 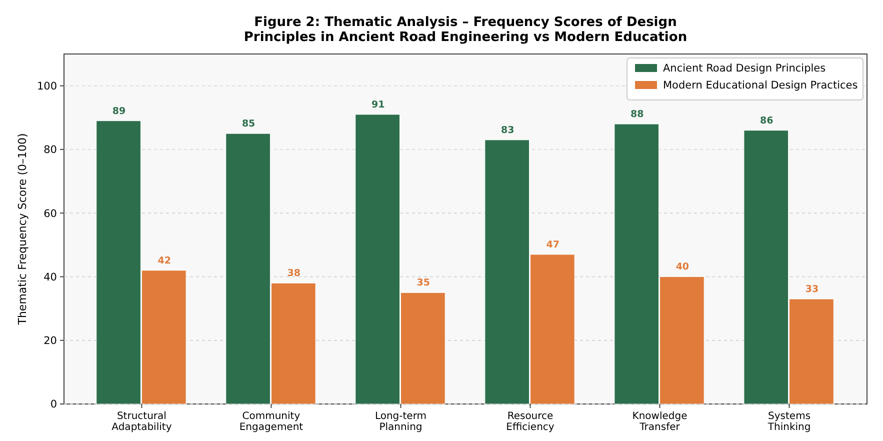 What do you see at coordinates (683, 267) in the screenshot?
I see `data-label: 40` at bounding box center [683, 267].